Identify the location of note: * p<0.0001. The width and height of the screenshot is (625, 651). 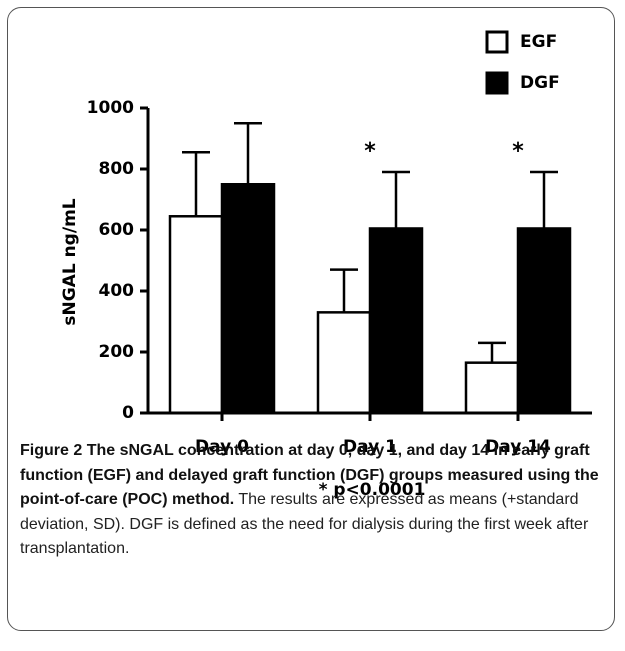
(372, 490).